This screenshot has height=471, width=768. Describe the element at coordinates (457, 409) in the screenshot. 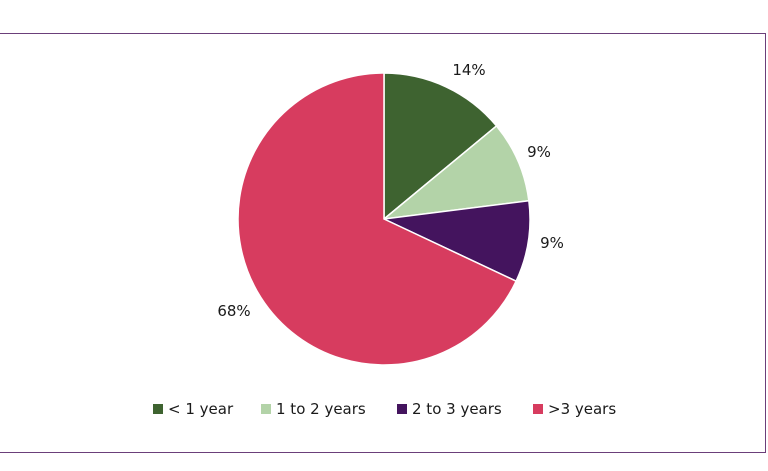

I see `legend-label-3: 2 to 3 years` at that location.